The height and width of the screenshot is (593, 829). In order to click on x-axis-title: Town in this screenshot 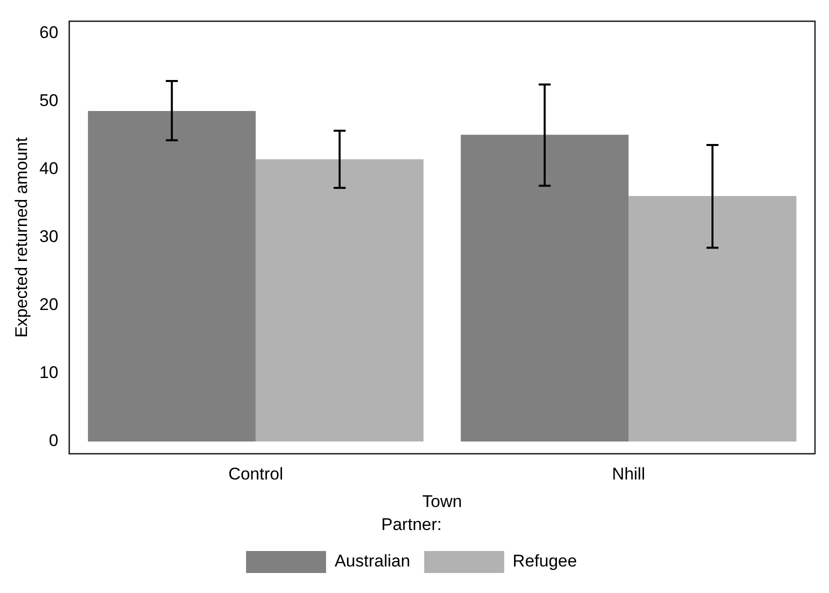, I will do `click(442, 502)`.